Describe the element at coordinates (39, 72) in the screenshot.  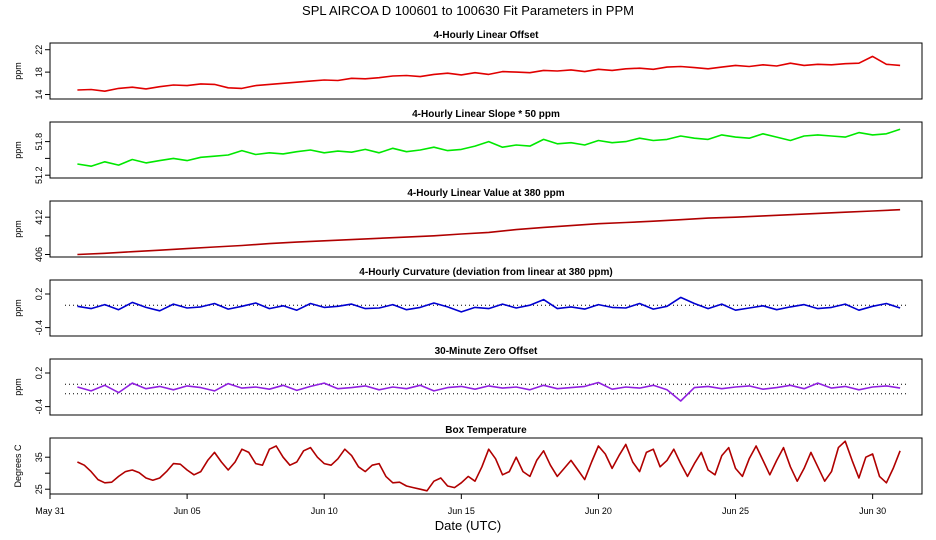
I see `y-tick-label: 18` at that location.